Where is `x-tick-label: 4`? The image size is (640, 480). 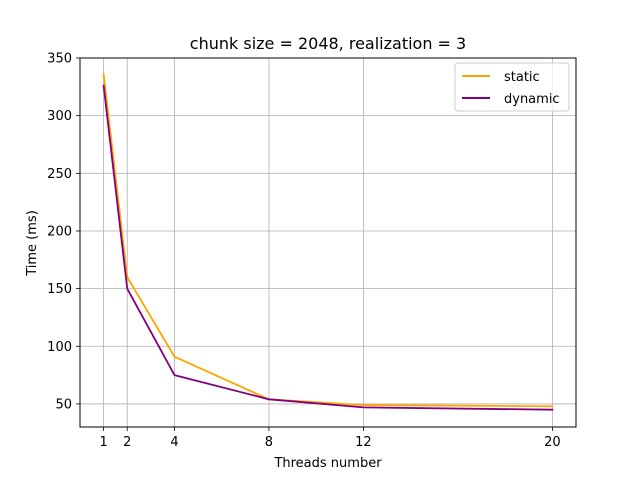 x-tick-label: 4 is located at coordinates (174, 442).